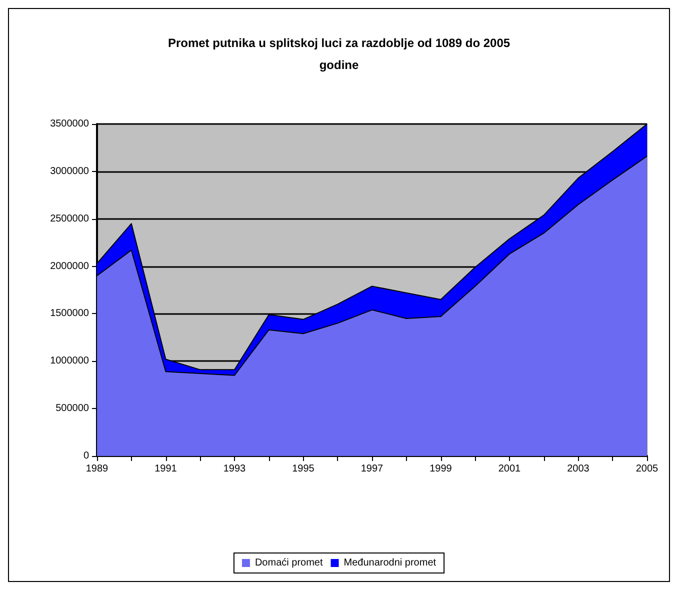 This screenshot has height=593, width=683. What do you see at coordinates (390, 563) in the screenshot?
I see `legend-label: Međunarodni promet` at bounding box center [390, 563].